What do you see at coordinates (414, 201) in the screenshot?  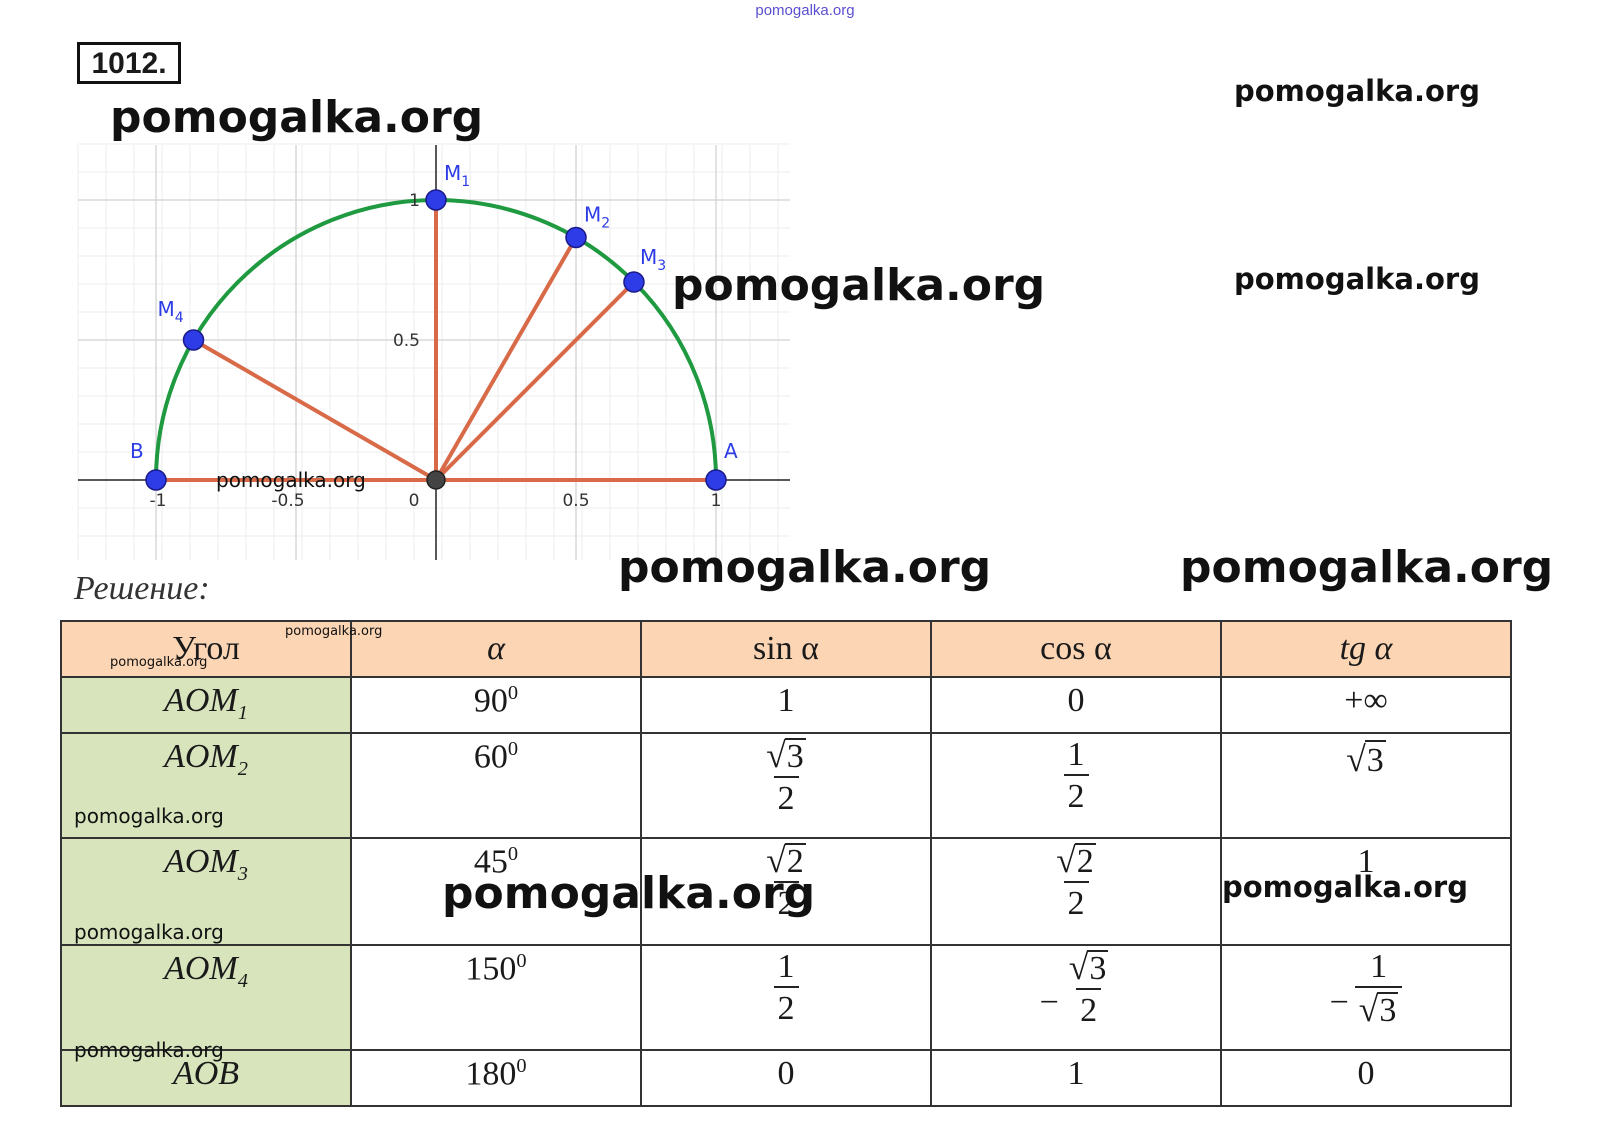 I see `y-tick-label: 1` at bounding box center [414, 201].